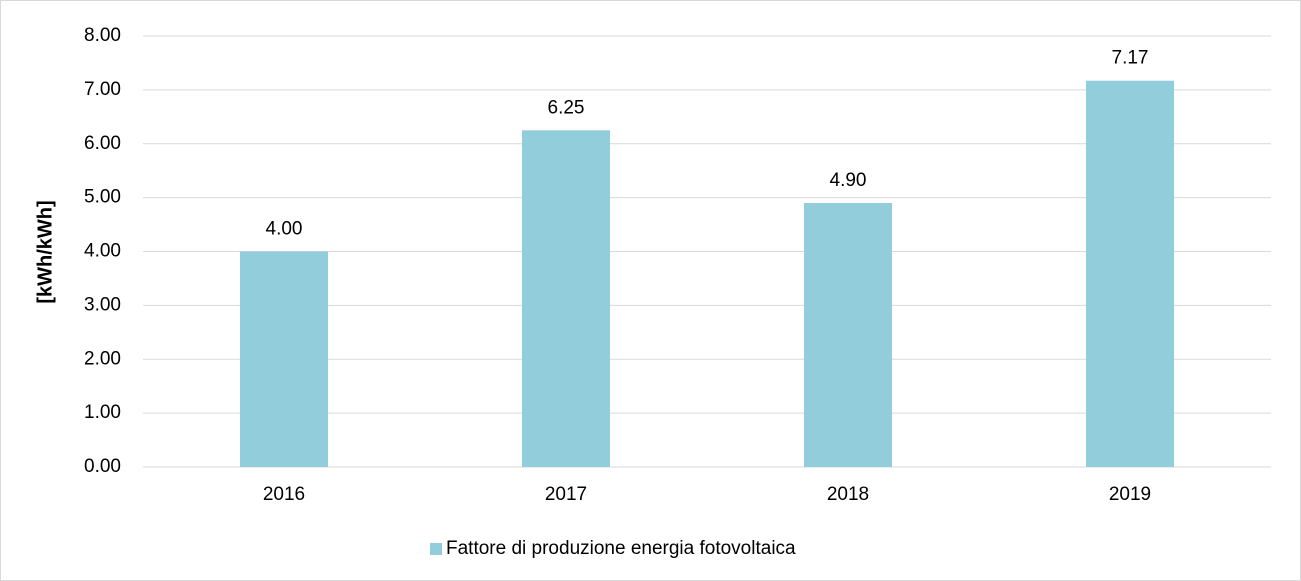 The image size is (1301, 581). What do you see at coordinates (102, 89) in the screenshot?
I see `y-tick-label: 7.00` at bounding box center [102, 89].